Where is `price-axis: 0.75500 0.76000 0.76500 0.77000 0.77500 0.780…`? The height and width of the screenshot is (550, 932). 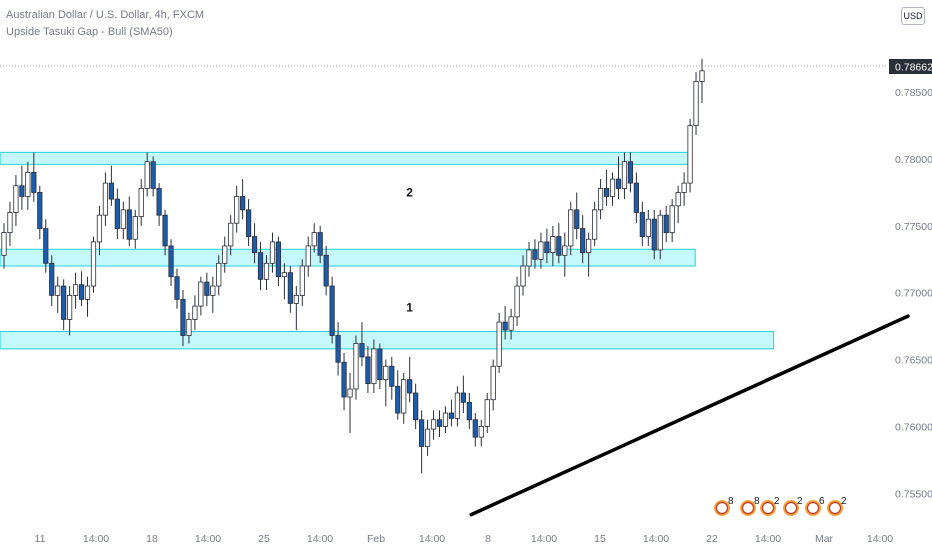 price-axis: 0.75500 0.76000 0.76500 0.77000 0.77500 0.780… is located at coordinates (913, 293).